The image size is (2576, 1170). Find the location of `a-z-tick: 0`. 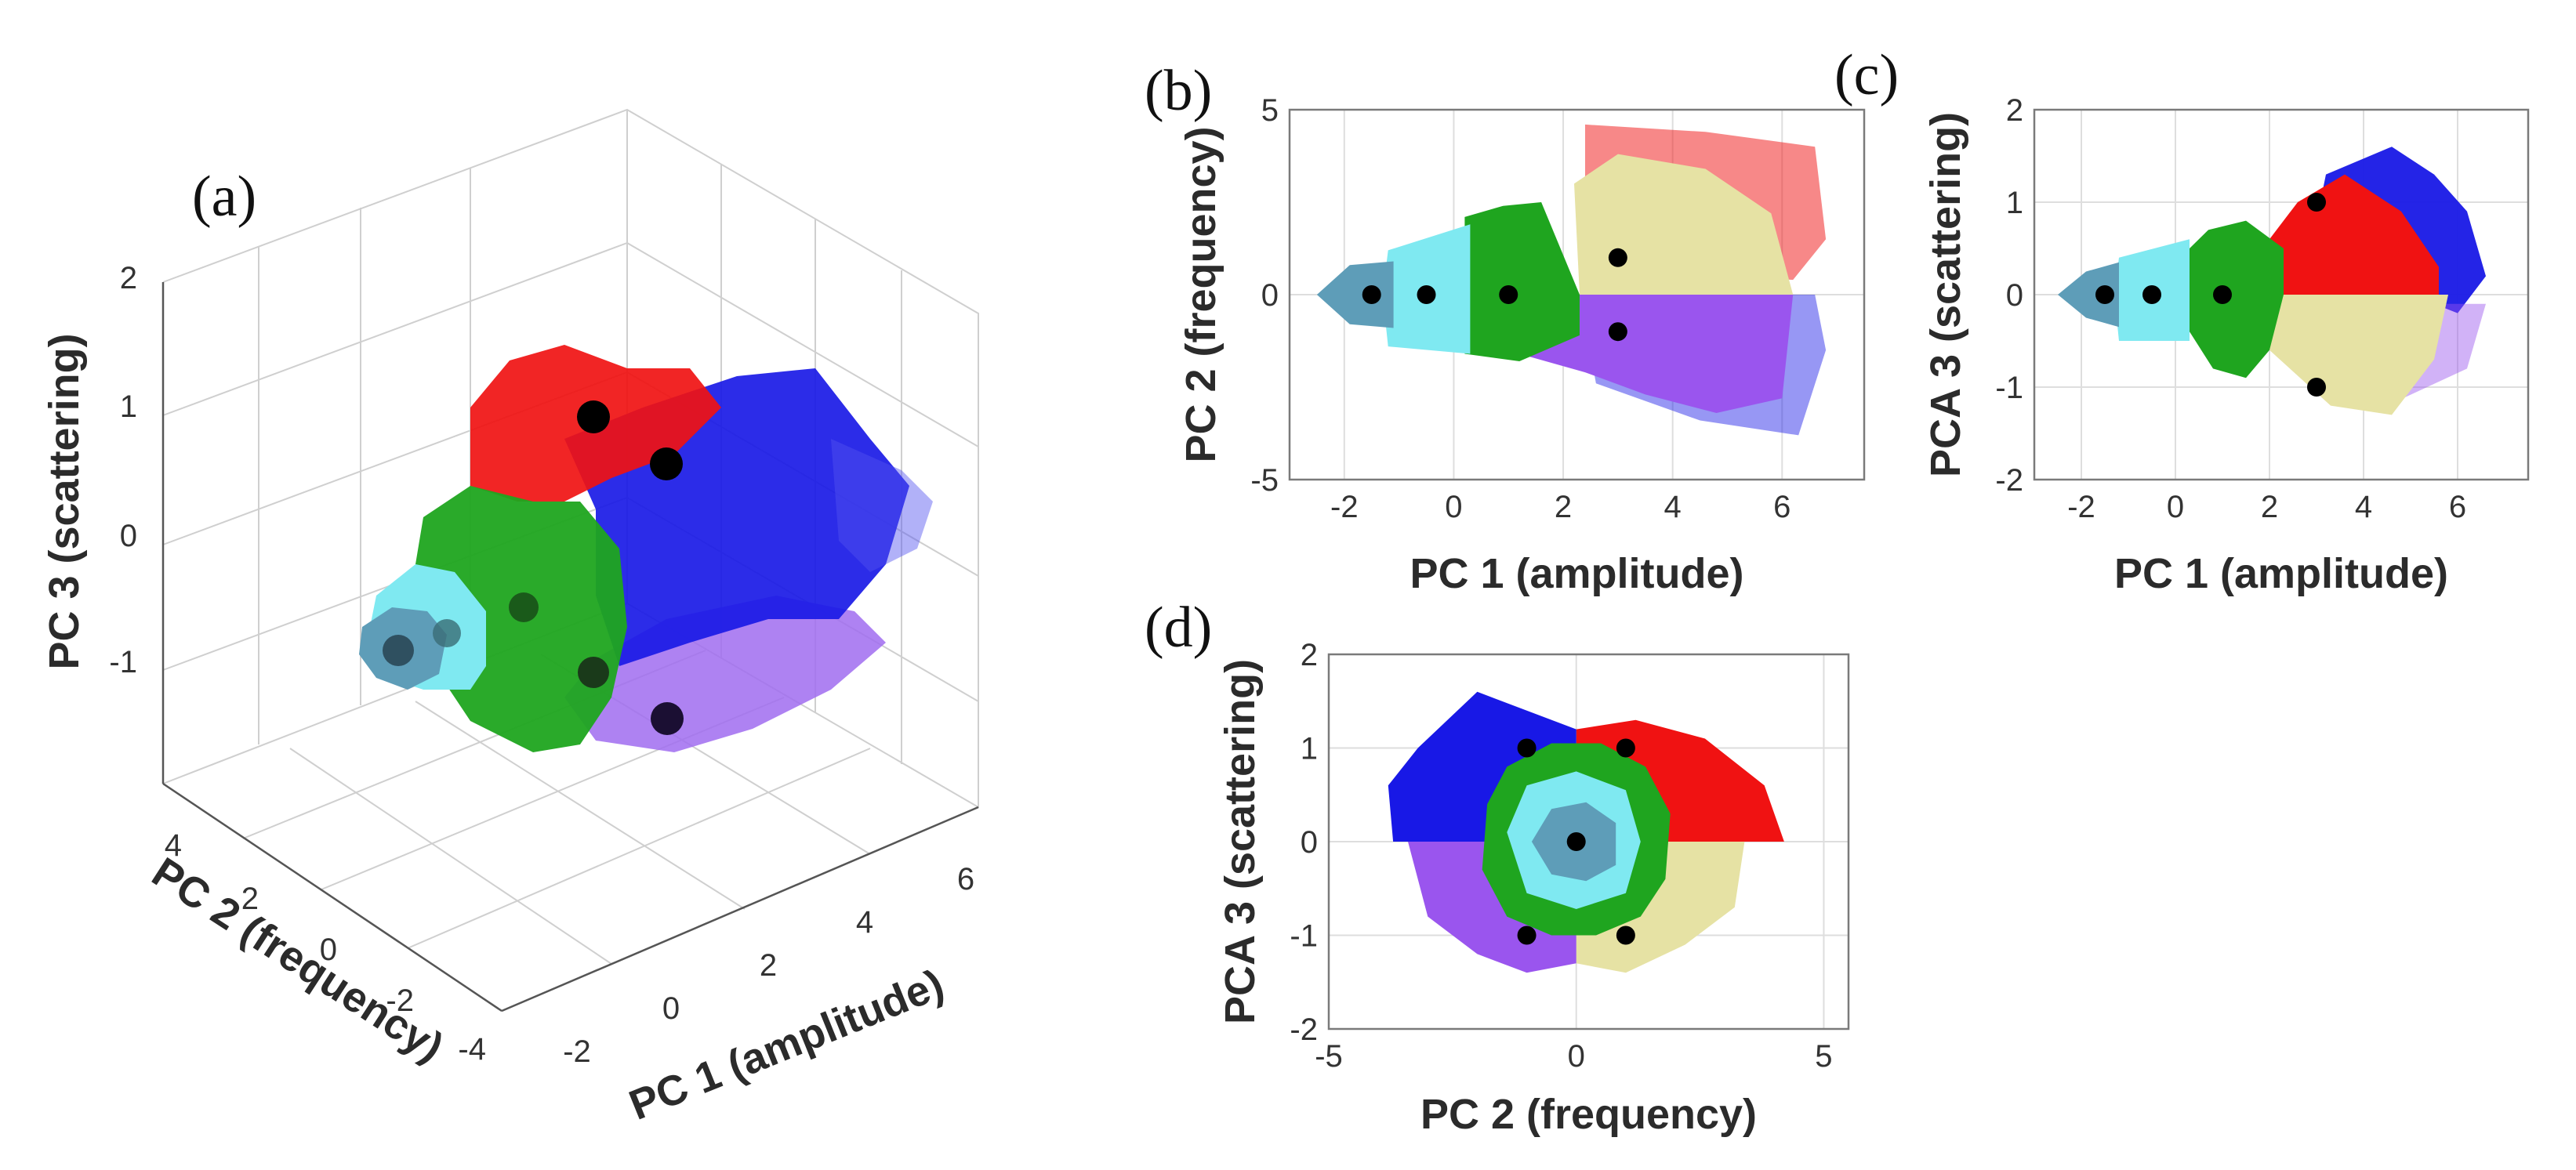

a-z-tick: 0 is located at coordinates (128, 536).